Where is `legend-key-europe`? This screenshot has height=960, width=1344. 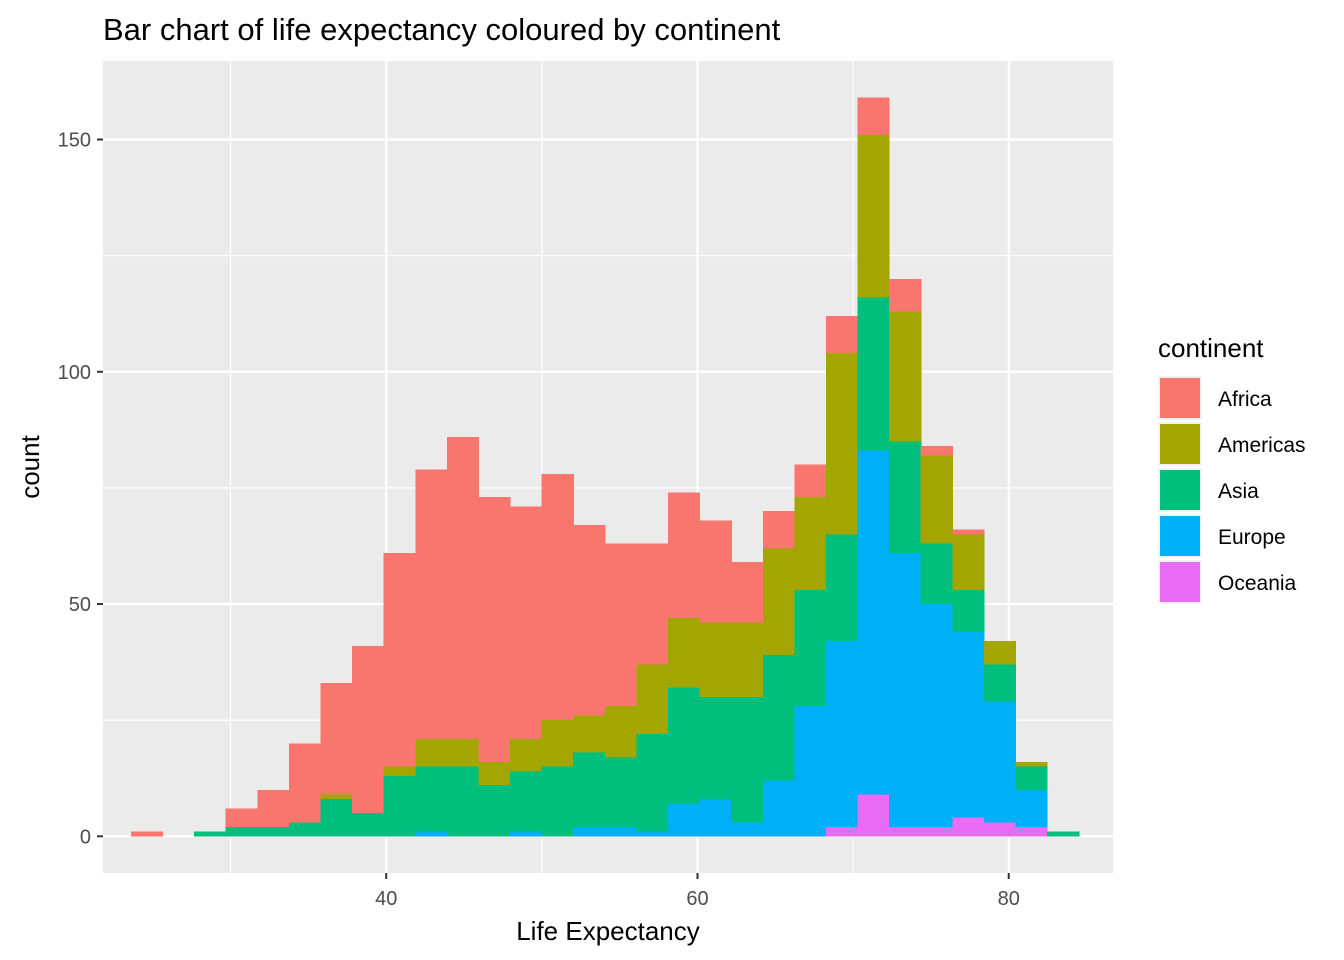 legend-key-europe is located at coordinates (1180, 536).